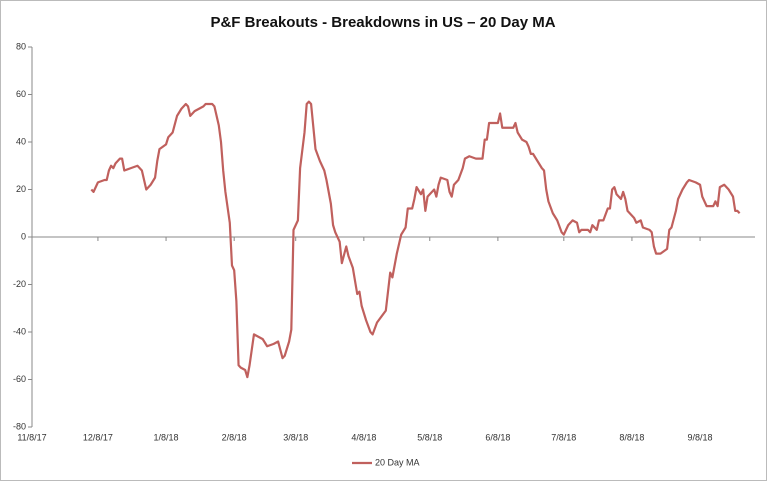  Describe the element at coordinates (19, 331) in the screenshot. I see `y-tick-label: -40` at that location.